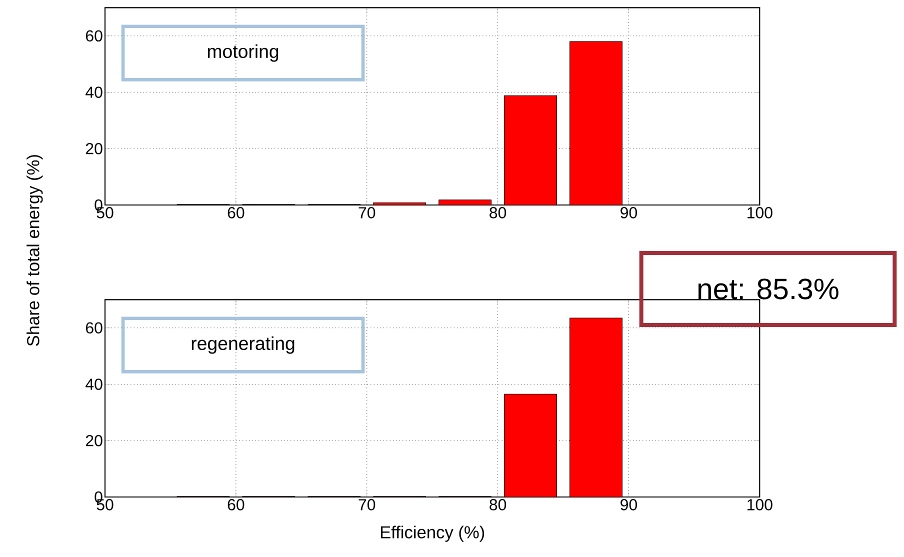 The image size is (904, 557). What do you see at coordinates (243, 53) in the screenshot?
I see `text: motoring` at bounding box center [243, 53].